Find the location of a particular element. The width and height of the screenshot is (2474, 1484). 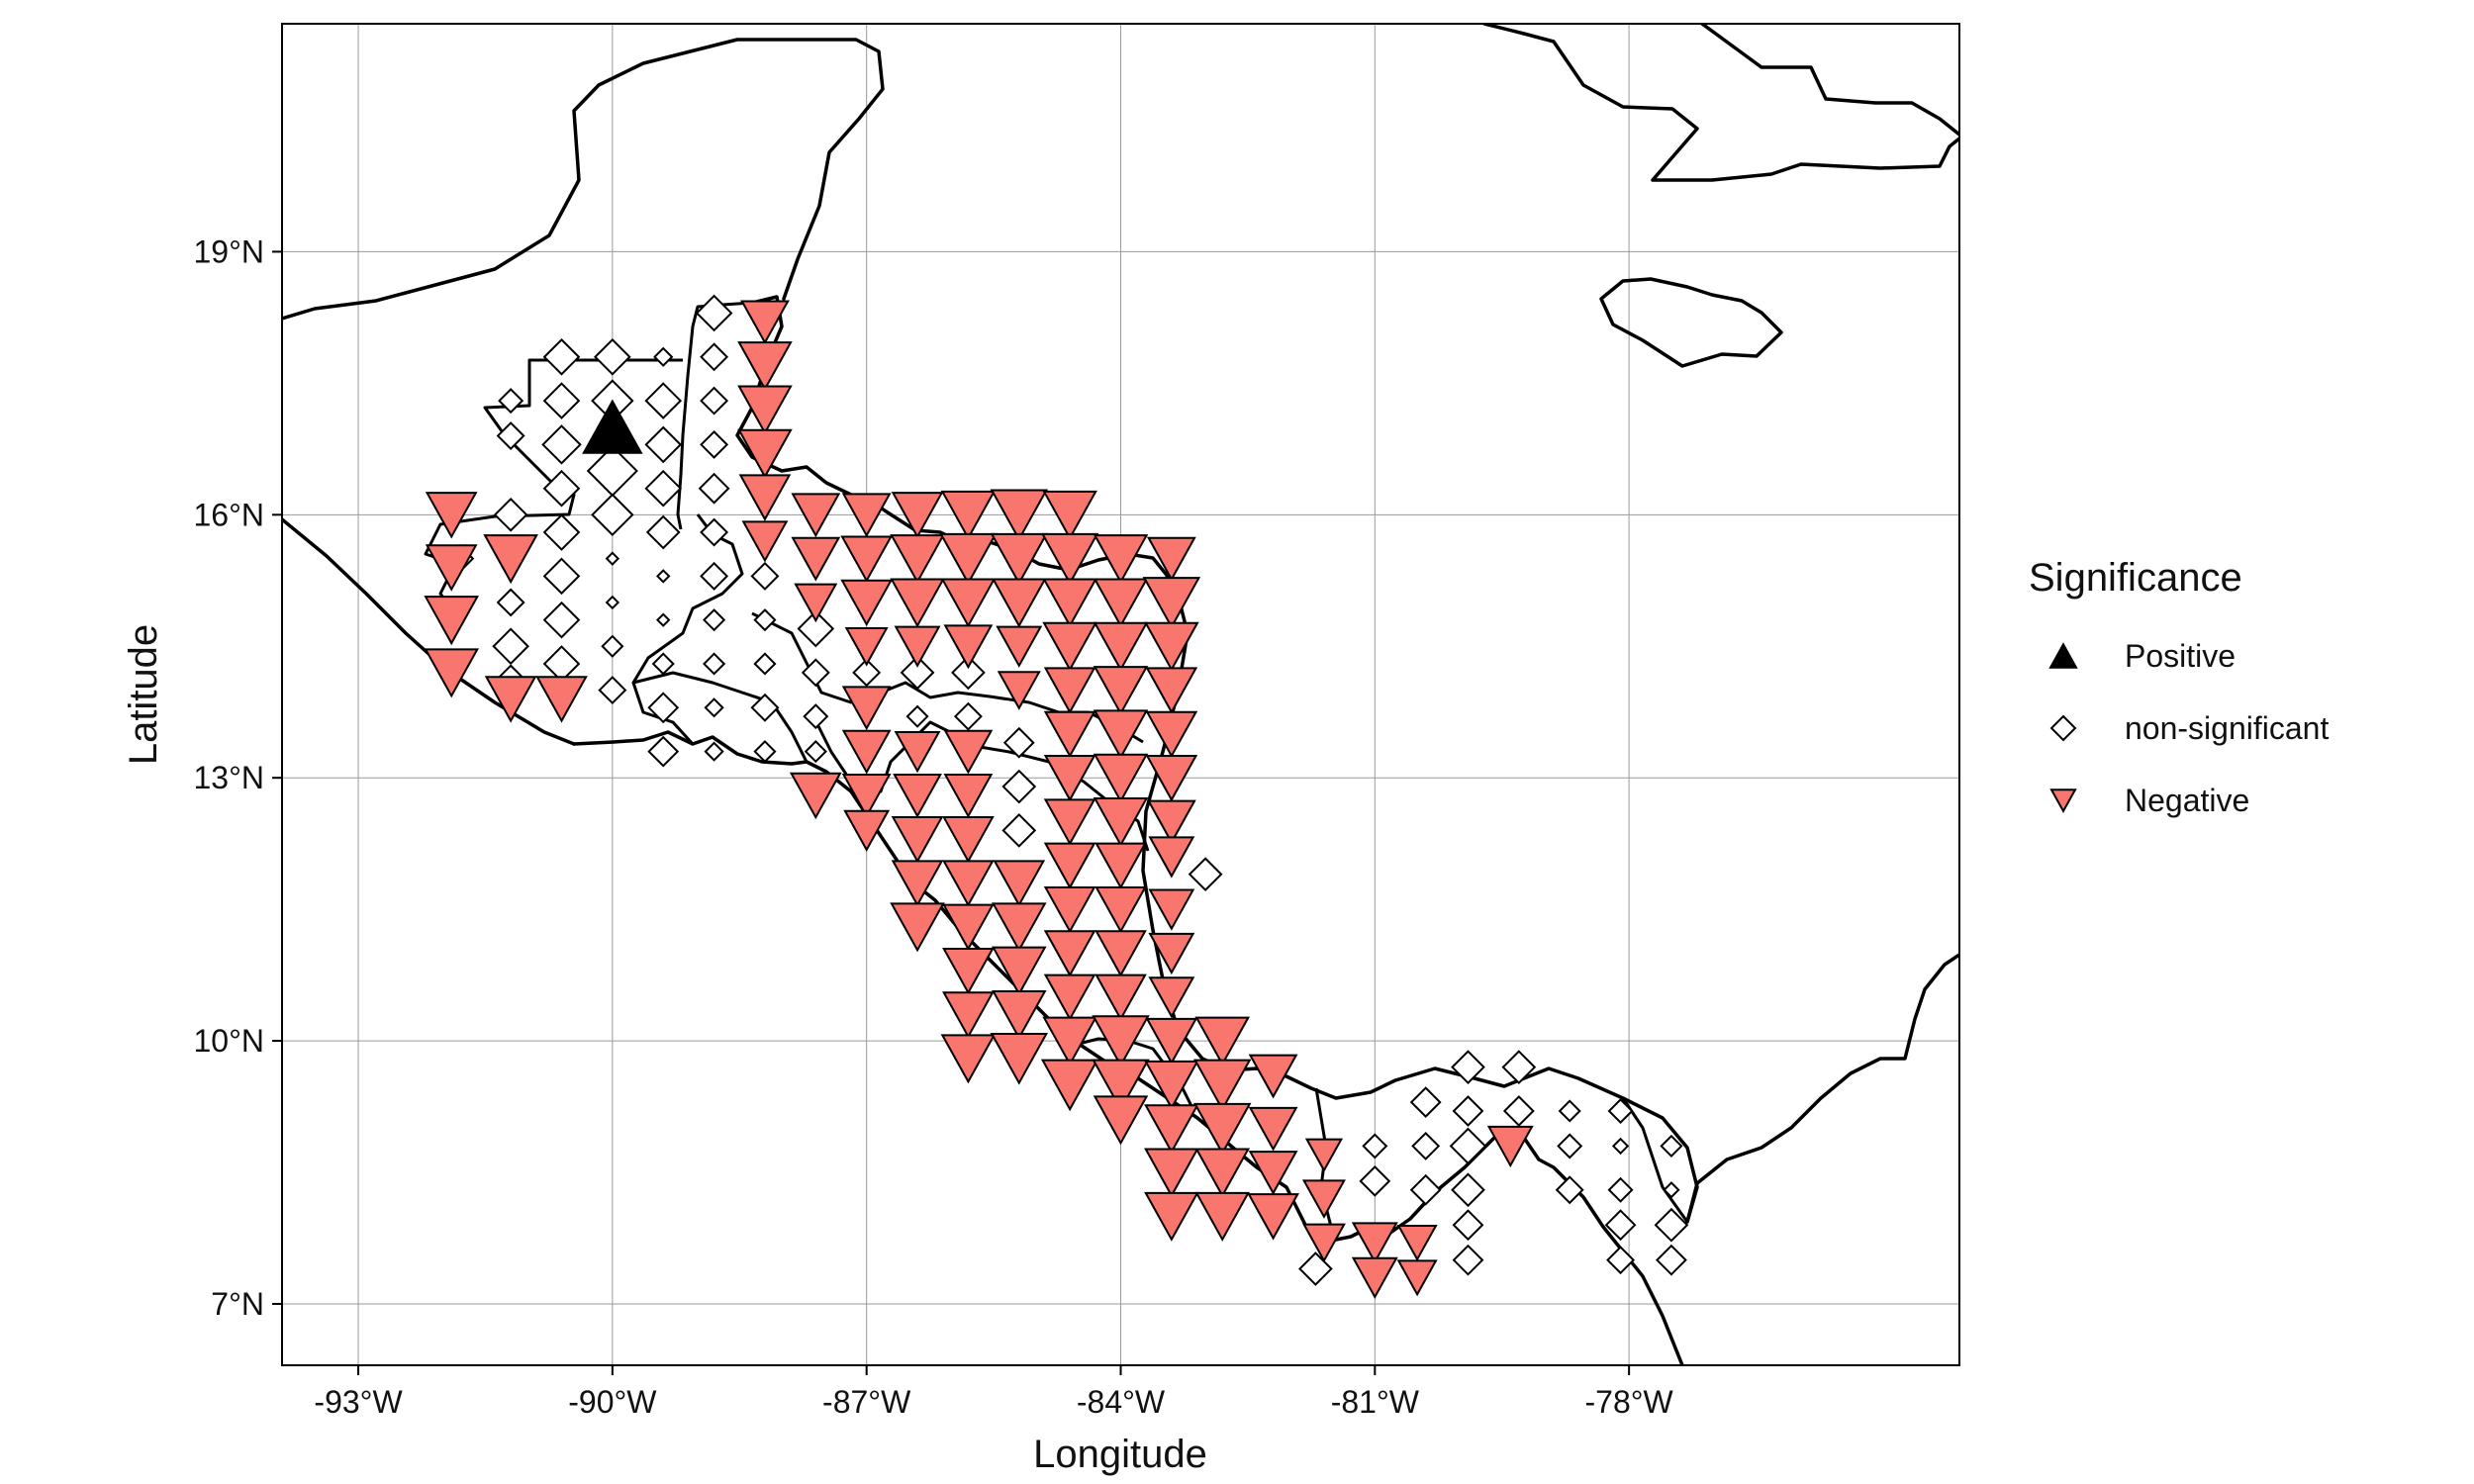

jamaica is located at coordinates (1691, 322).